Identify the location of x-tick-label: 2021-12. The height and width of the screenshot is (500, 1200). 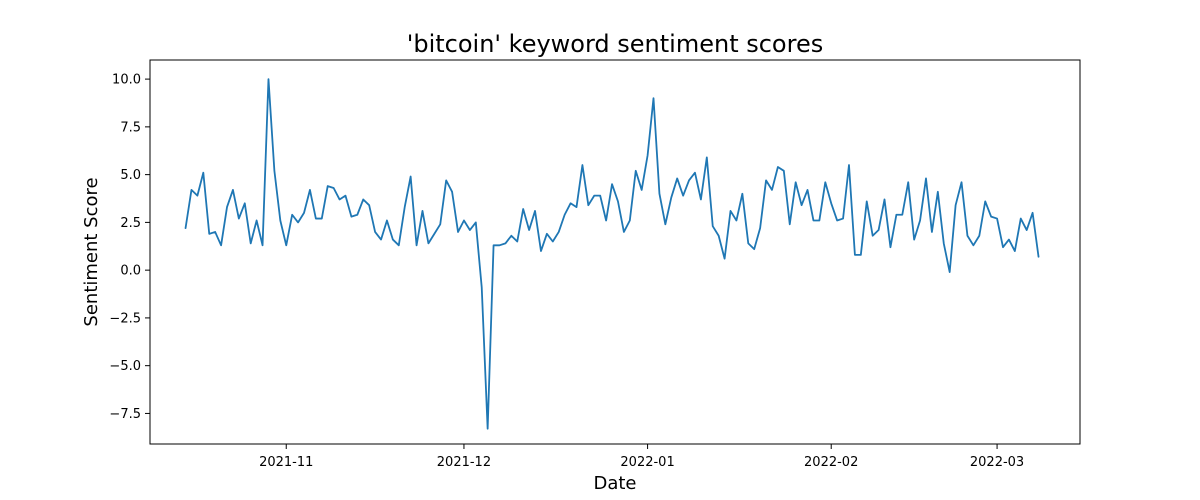
(464, 462).